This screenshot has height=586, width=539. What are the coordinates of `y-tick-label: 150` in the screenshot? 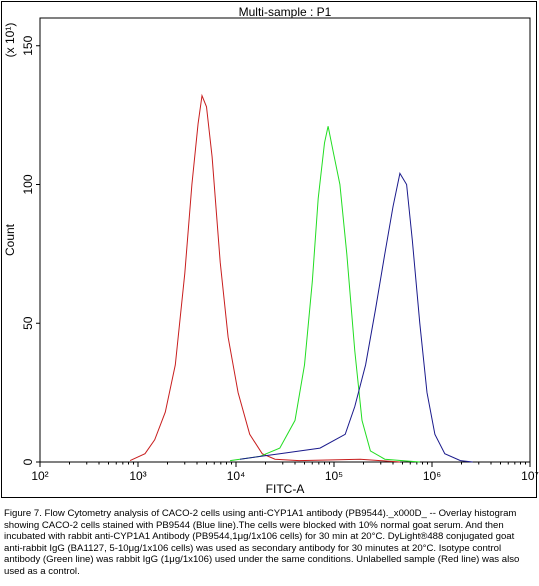 It's located at (28, 45).